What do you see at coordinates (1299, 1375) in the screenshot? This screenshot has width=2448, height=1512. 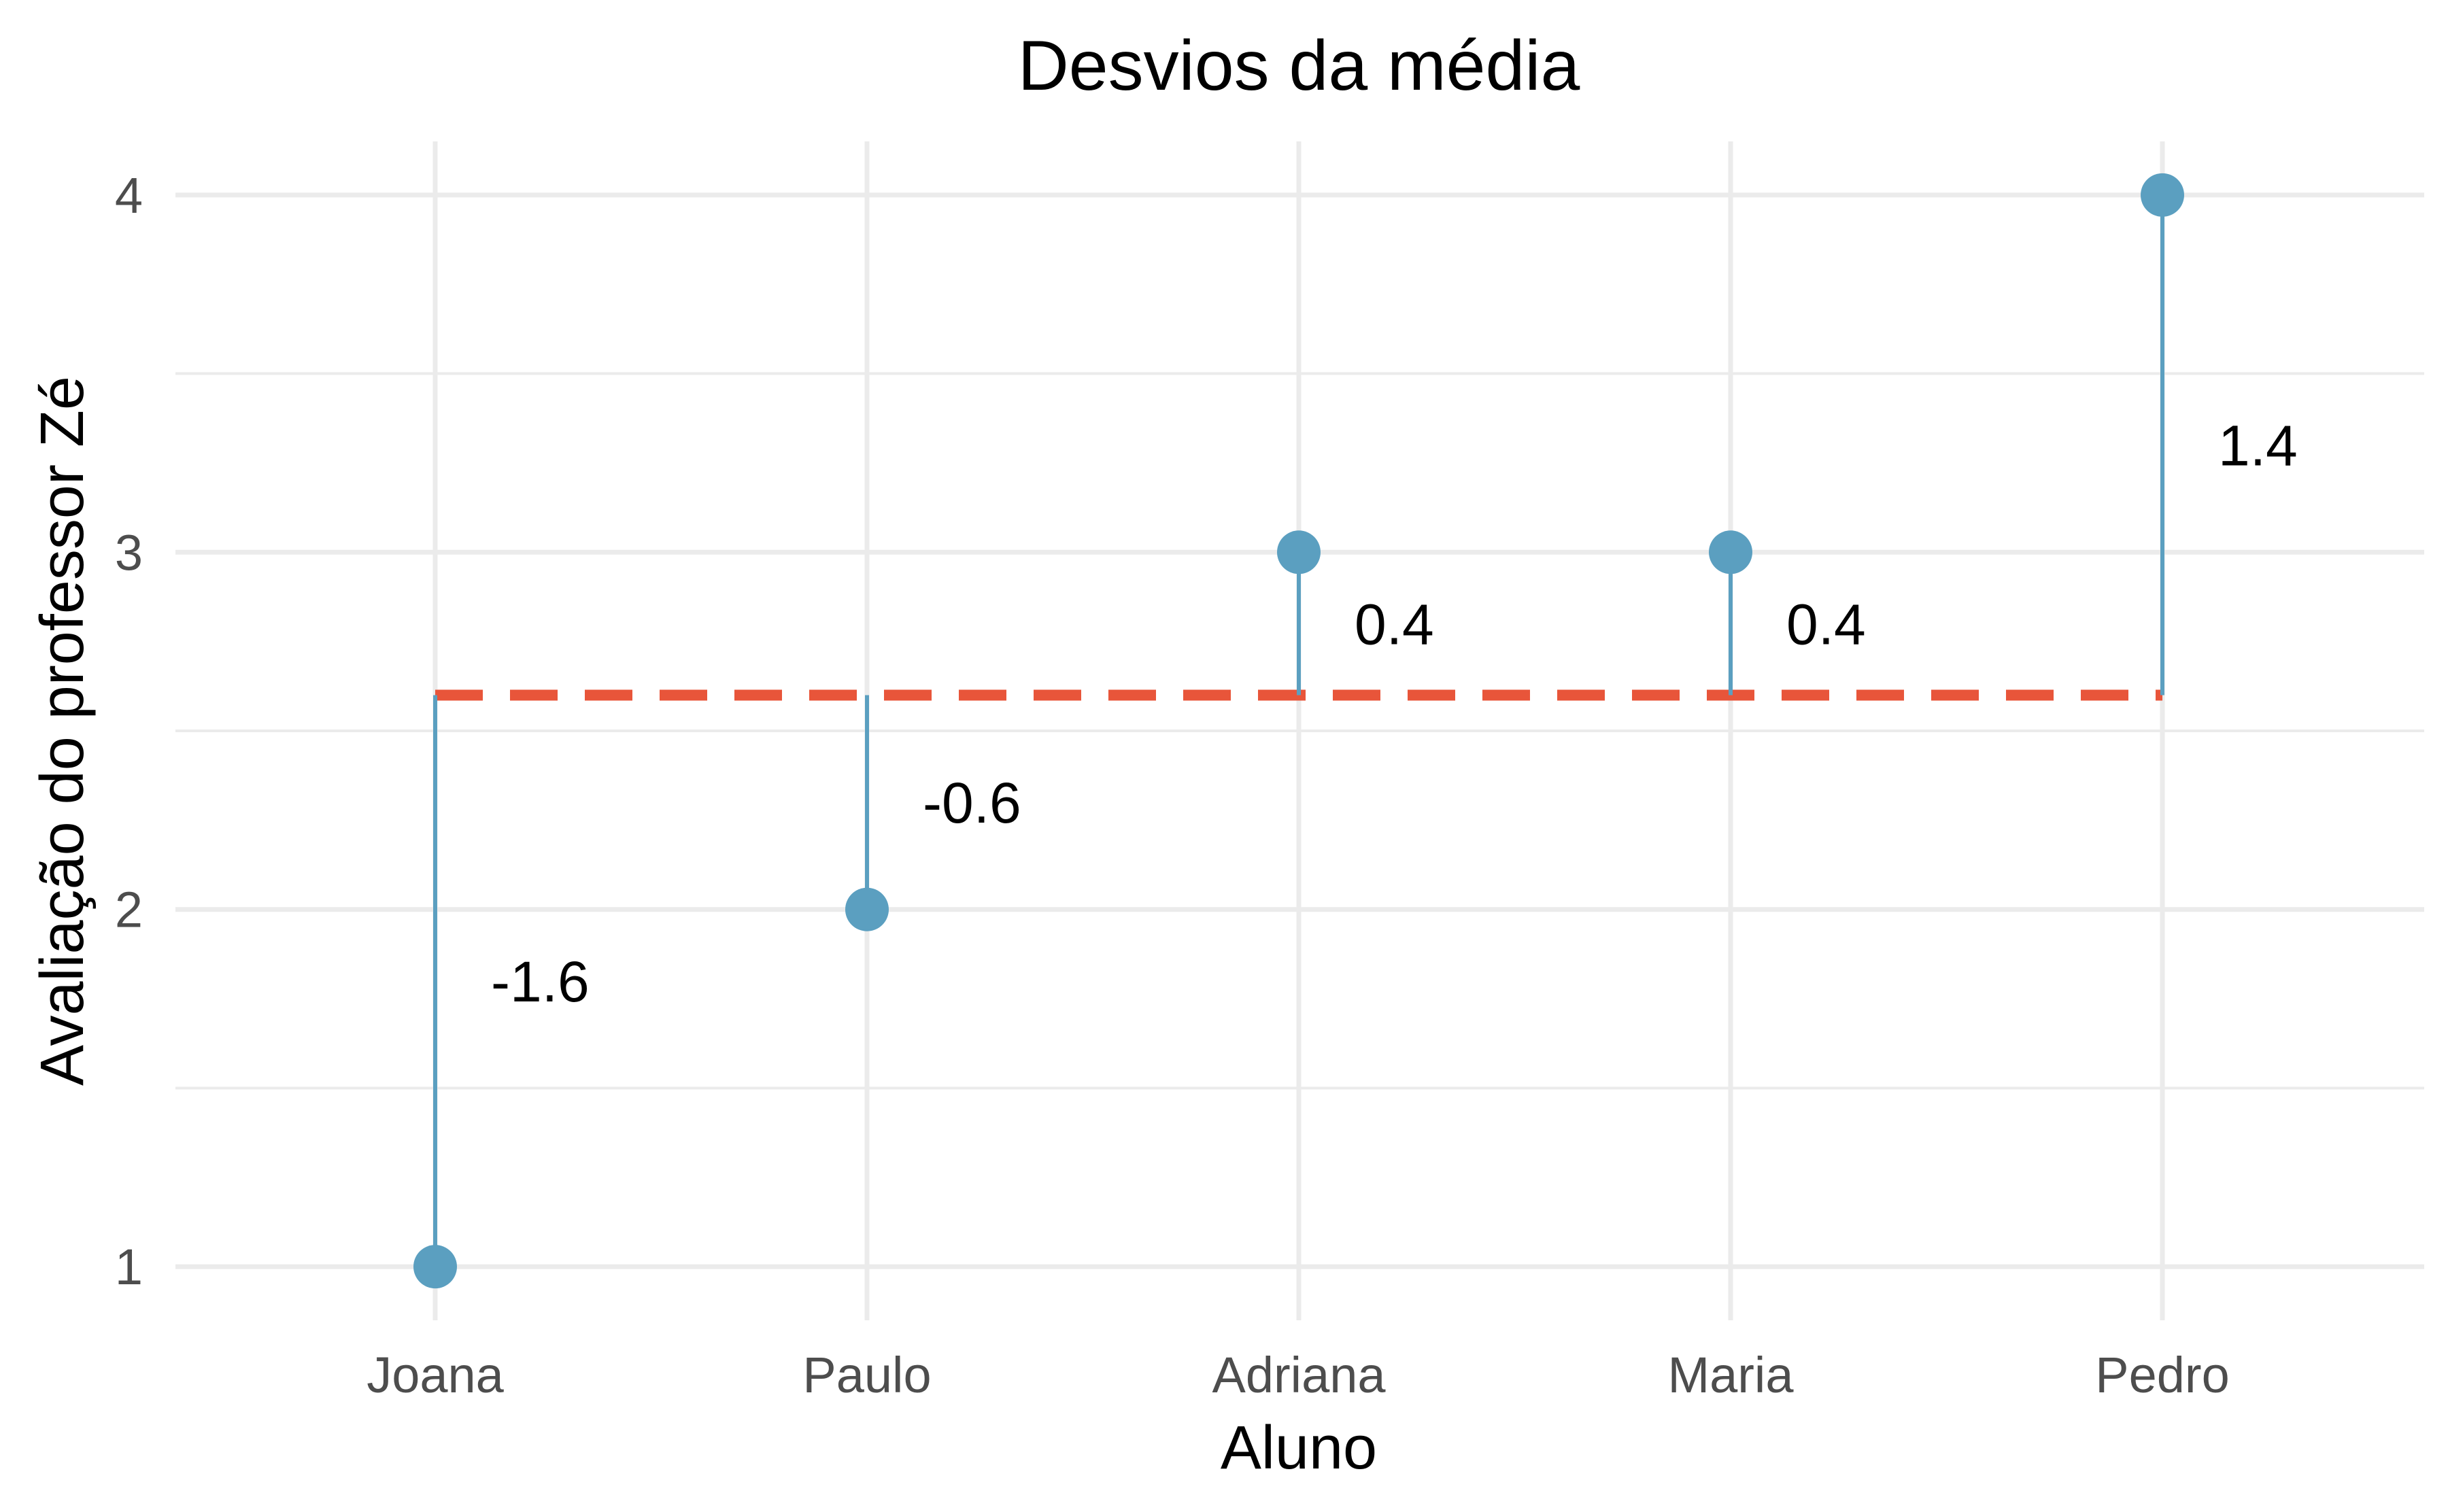 I see `x-tick-label: Adriana` at bounding box center [1299, 1375].